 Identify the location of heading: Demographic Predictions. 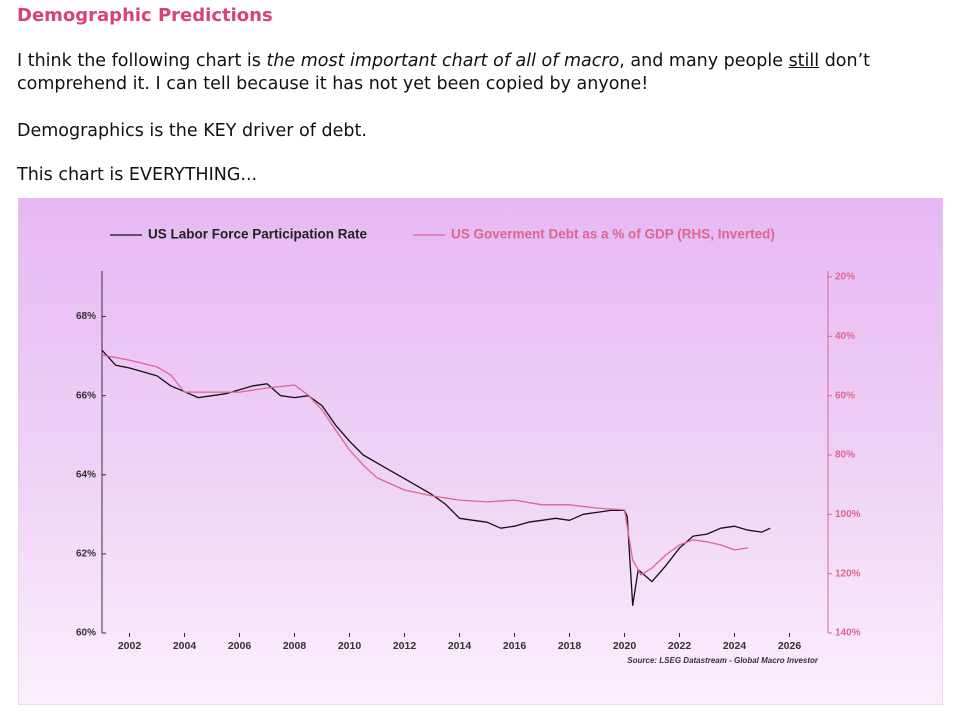
(145, 15).